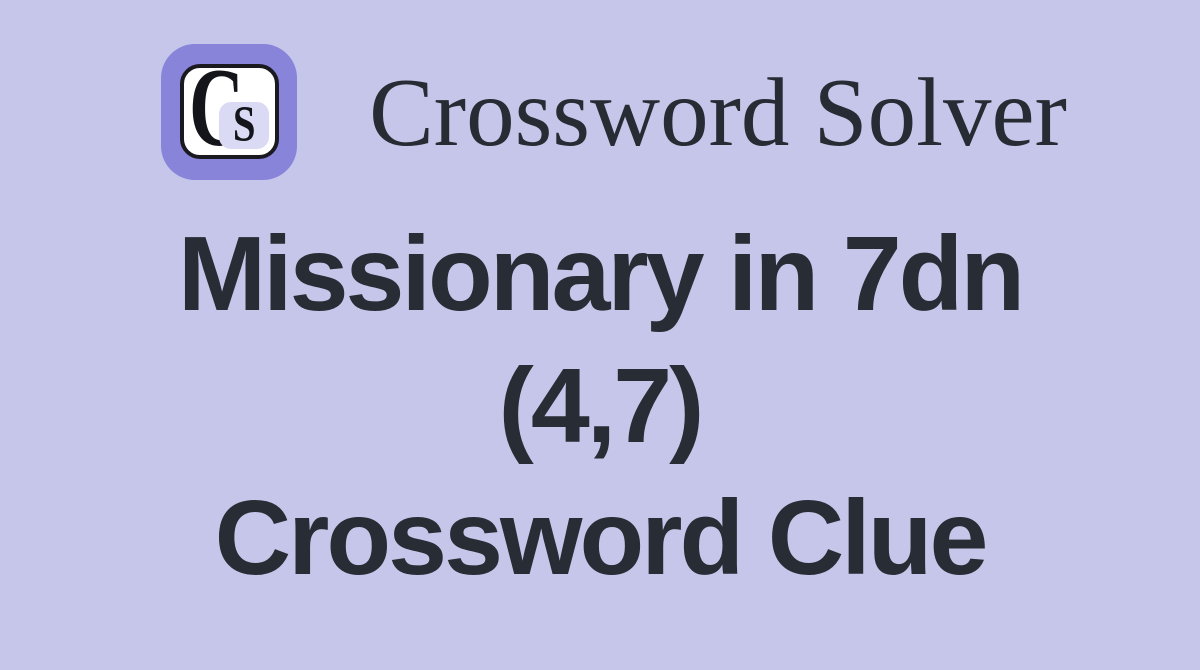  I want to click on clue-text-line: Missionary in 7dn, so click(601, 274).